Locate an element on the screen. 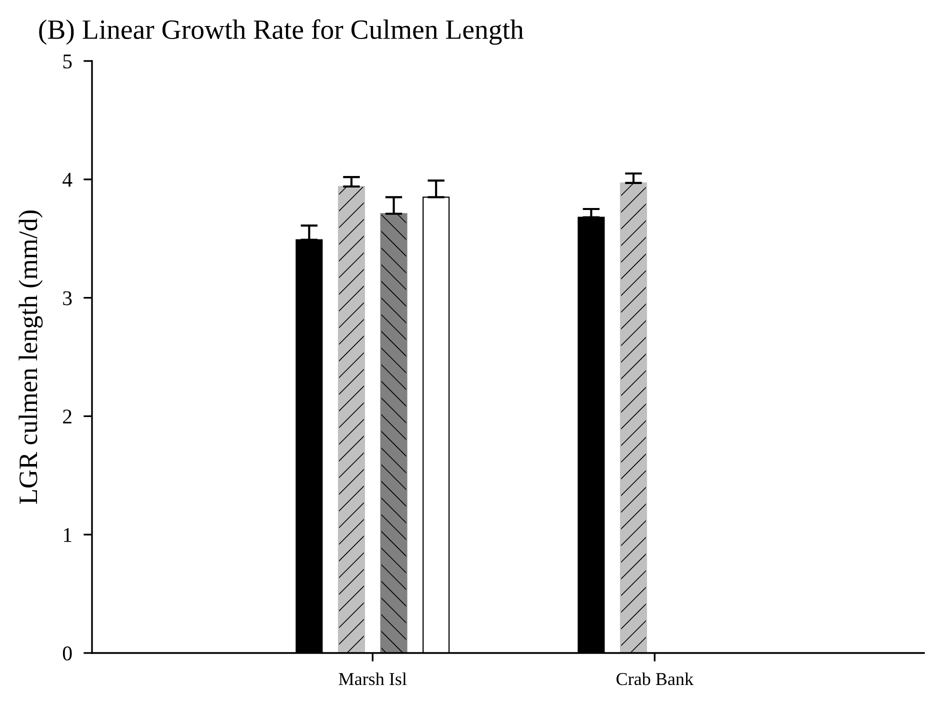 The image size is (926, 701). y-tick-label: 5 is located at coordinates (67, 61).